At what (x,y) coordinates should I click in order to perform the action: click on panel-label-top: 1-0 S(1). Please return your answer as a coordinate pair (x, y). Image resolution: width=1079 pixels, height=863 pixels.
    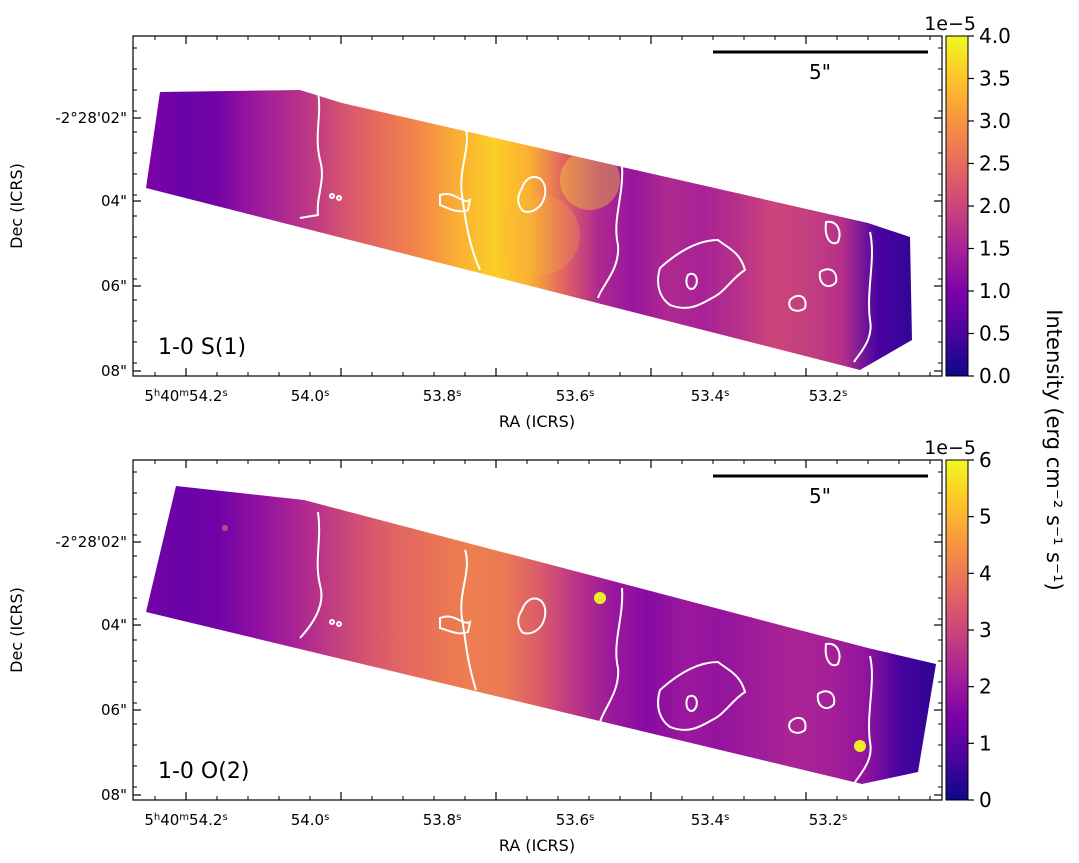
    Looking at the image, I should click on (202, 347).